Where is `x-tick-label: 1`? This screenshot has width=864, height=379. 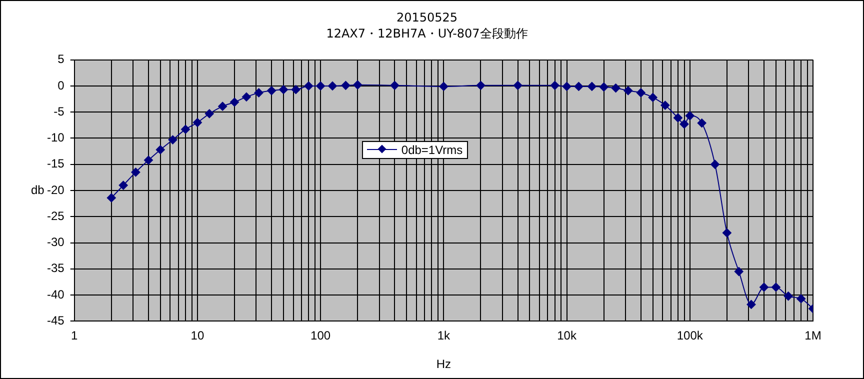 x-tick-label: 1 is located at coordinates (74, 335).